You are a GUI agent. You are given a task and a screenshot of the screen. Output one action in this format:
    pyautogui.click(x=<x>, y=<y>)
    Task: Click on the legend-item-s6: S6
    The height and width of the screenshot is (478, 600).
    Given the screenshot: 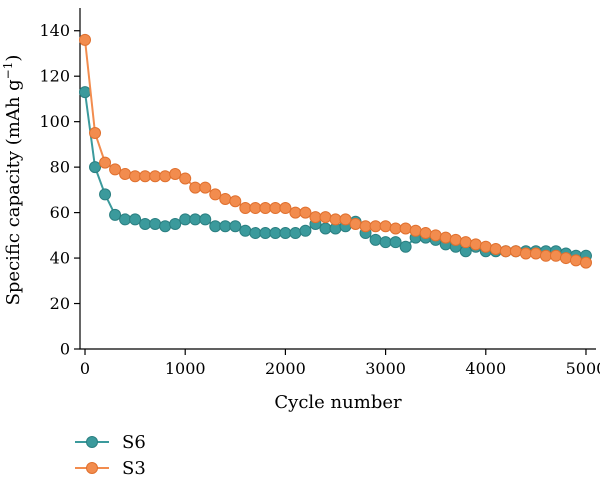 What is the action you would take?
    pyautogui.click(x=110, y=442)
    